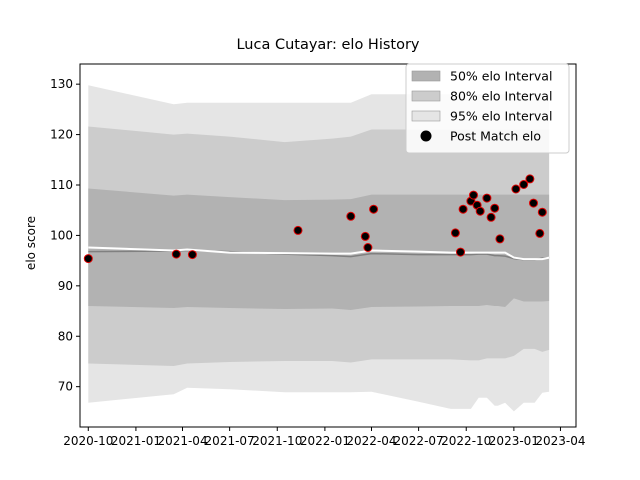 This screenshot has height=480, width=640. I want to click on legend-label: 50% elo Interval, so click(501, 76).